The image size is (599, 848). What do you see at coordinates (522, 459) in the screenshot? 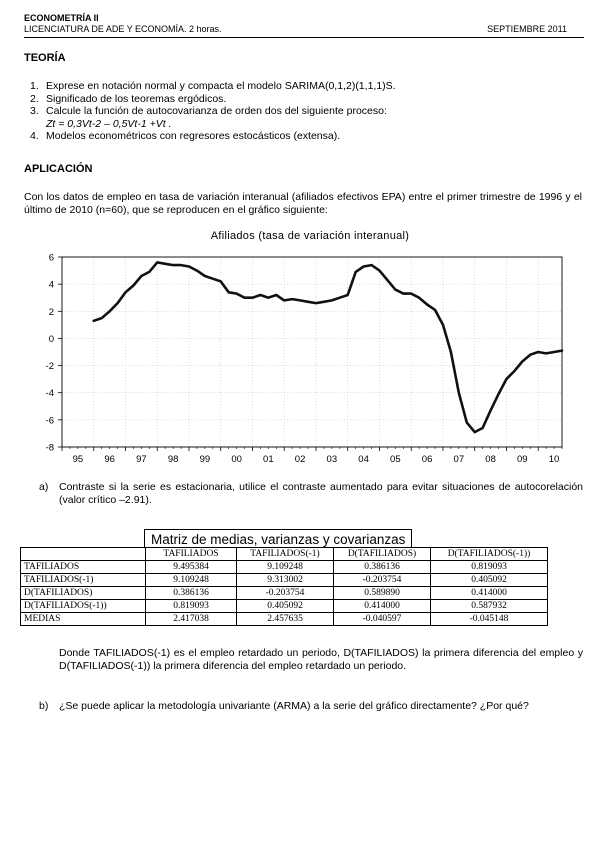
I see `x-tick-label: 09` at bounding box center [522, 459].